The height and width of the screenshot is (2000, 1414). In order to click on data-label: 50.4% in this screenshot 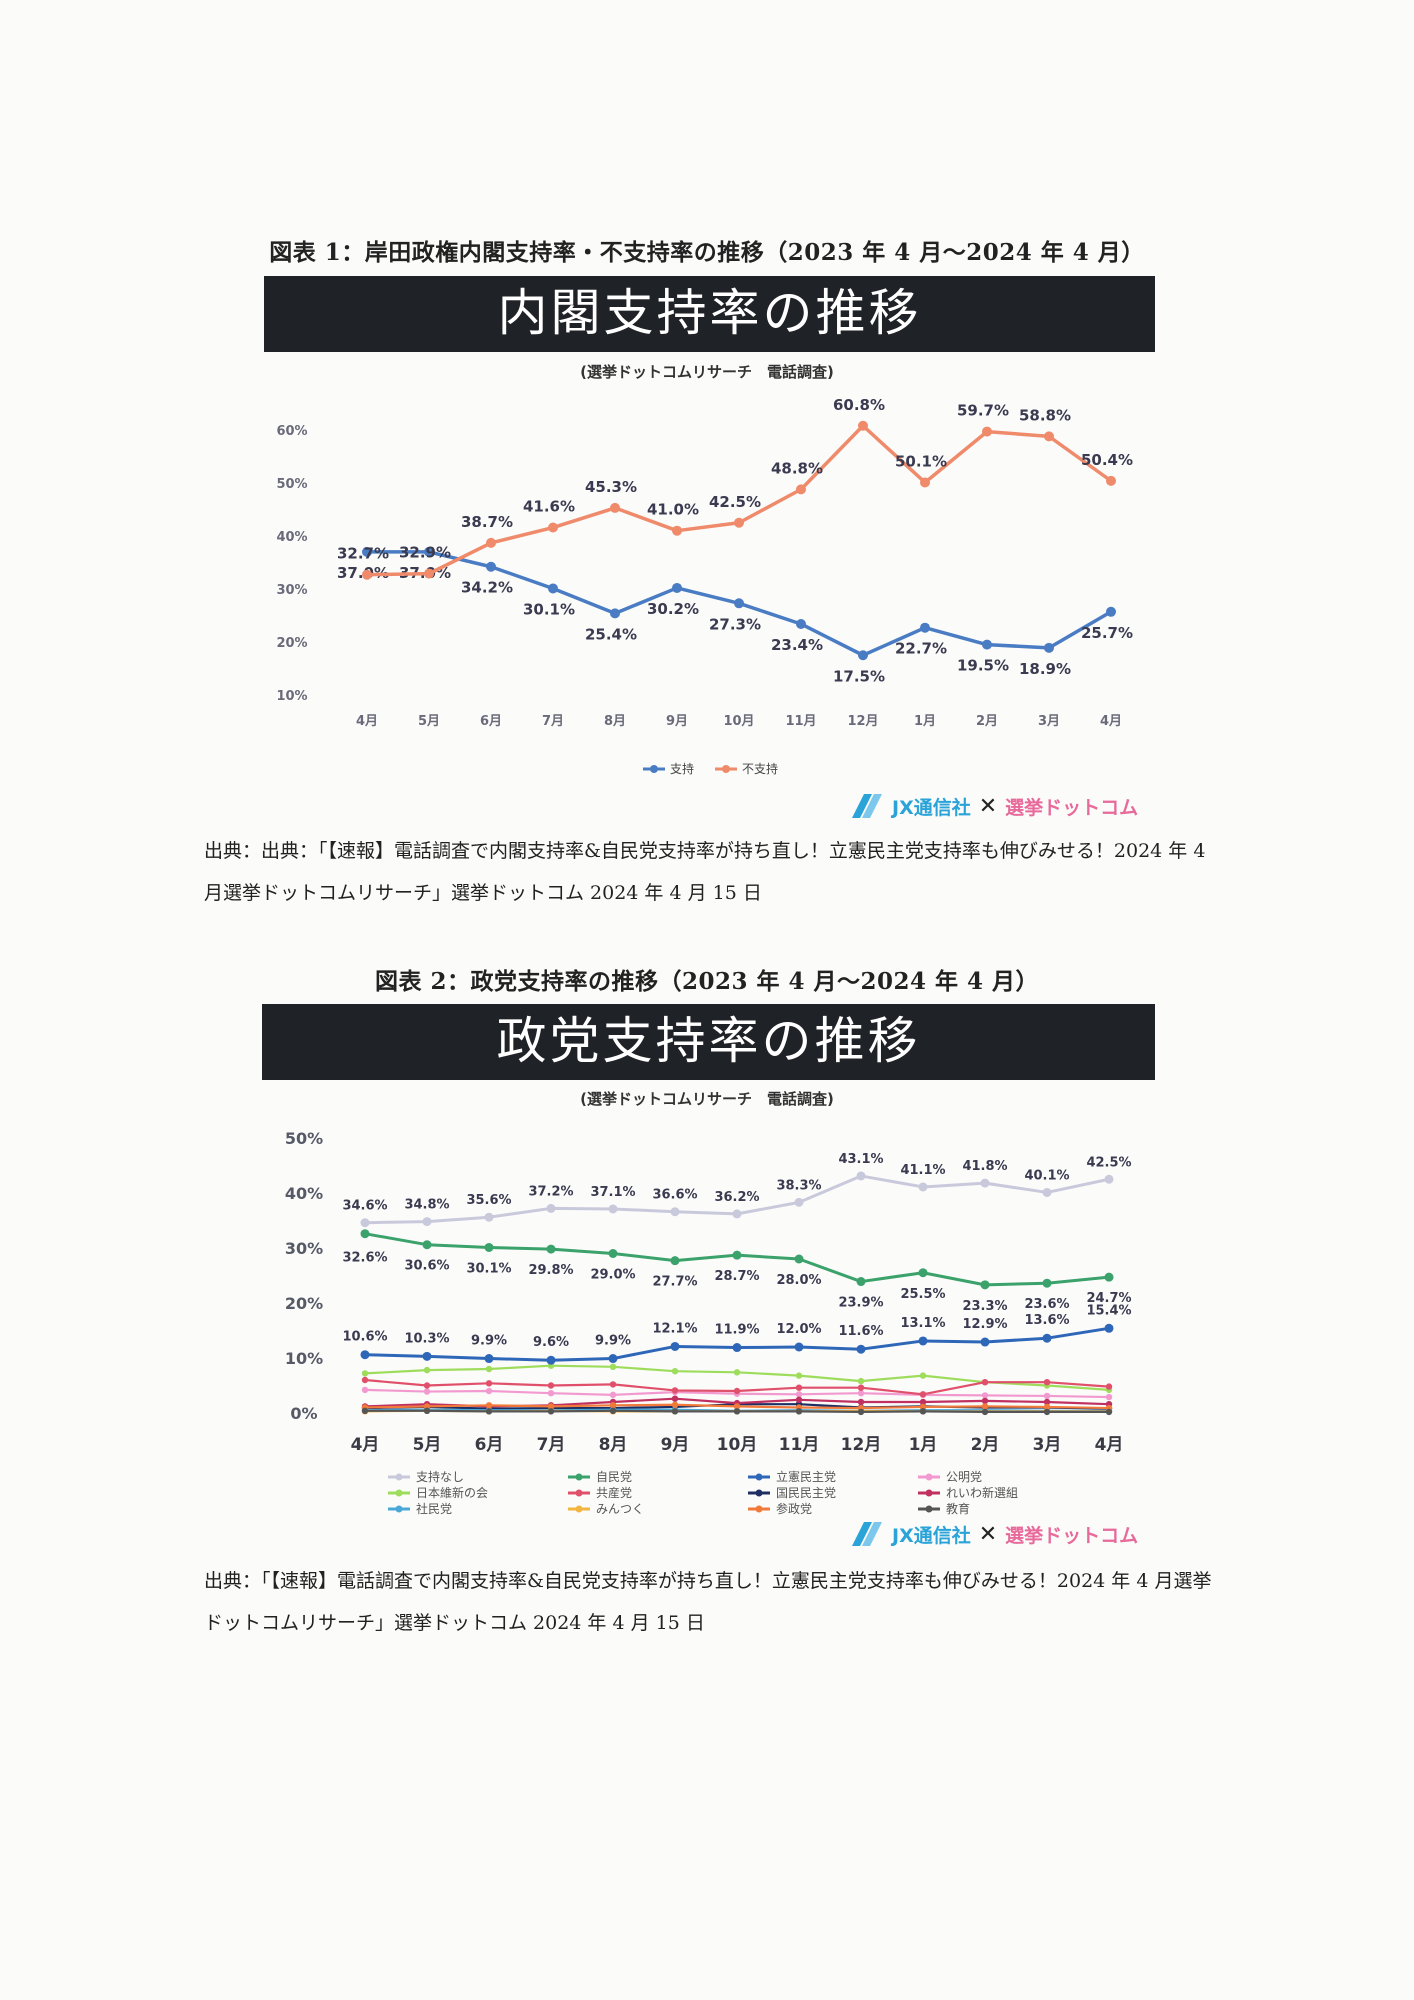, I will do `click(1107, 460)`.